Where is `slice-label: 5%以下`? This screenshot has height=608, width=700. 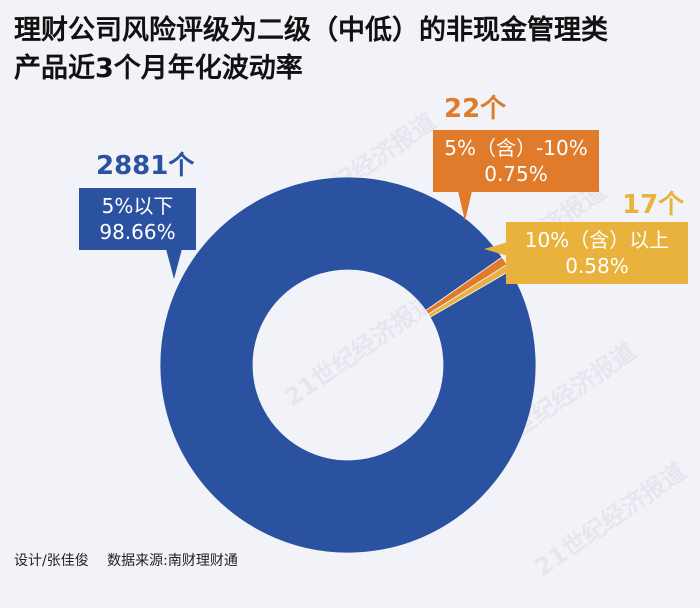
slice-label: 5%以下 is located at coordinates (137, 206).